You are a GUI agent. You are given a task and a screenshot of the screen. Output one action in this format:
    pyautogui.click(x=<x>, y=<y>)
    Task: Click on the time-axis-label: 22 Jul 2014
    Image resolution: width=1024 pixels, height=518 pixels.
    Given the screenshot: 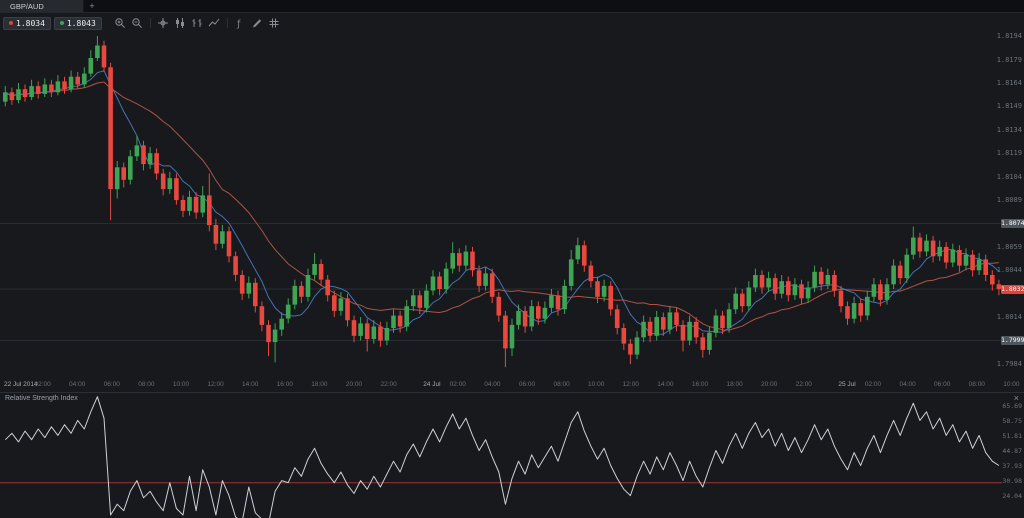 What is the action you would take?
    pyautogui.click(x=21, y=384)
    